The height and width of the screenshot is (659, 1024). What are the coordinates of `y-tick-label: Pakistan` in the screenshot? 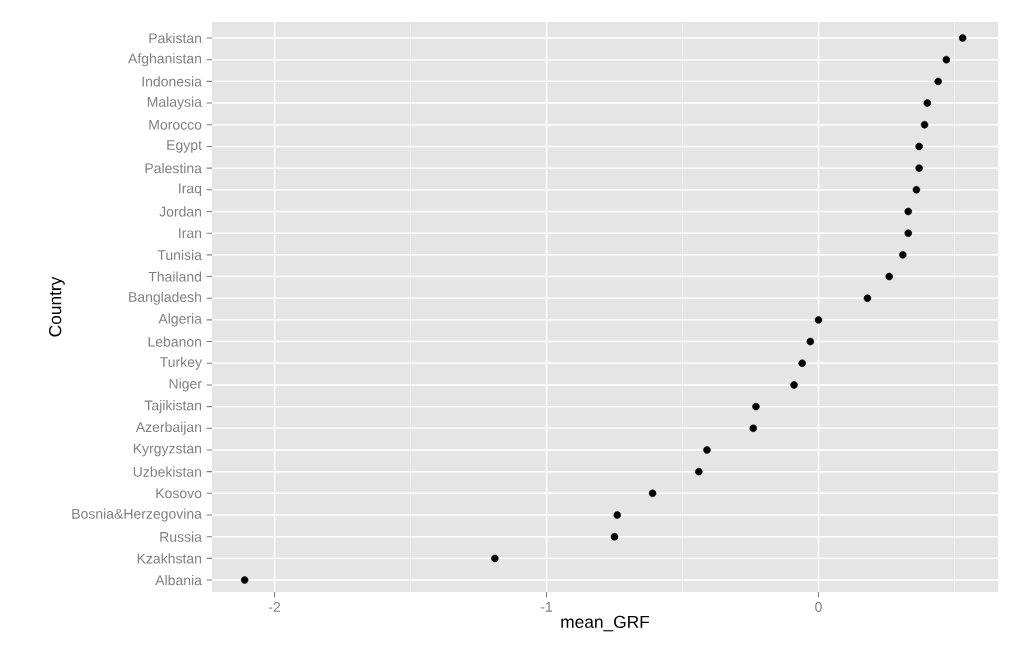 It's located at (175, 38).